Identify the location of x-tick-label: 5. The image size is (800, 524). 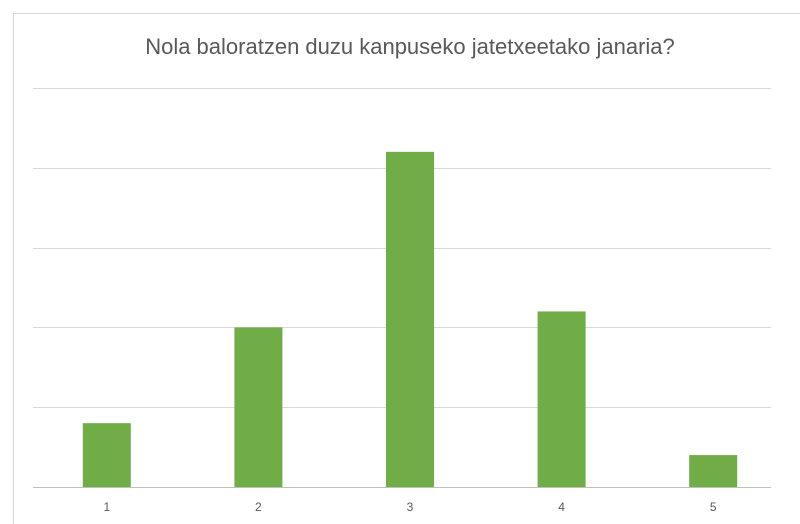
(713, 507).